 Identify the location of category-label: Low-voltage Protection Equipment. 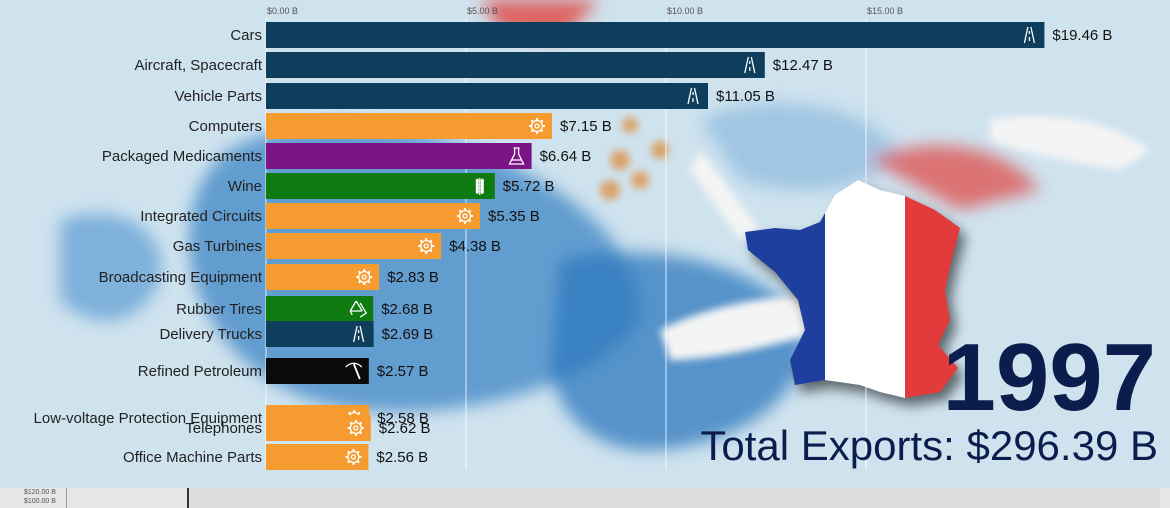
(148, 418).